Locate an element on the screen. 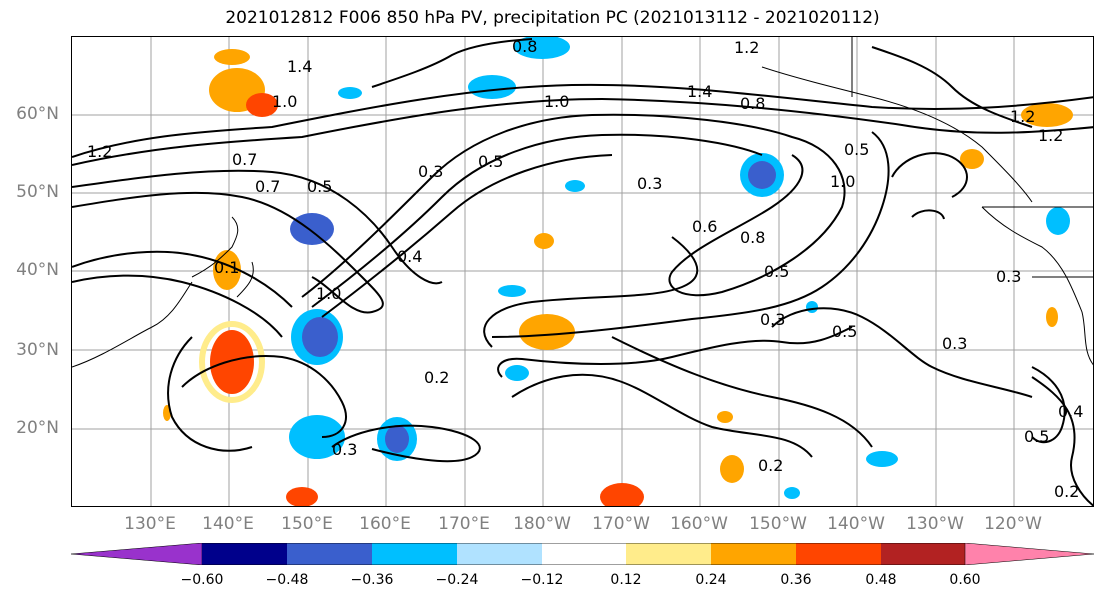 The width and height of the screenshot is (1105, 601). lon-label: 130°W is located at coordinates (935, 524).